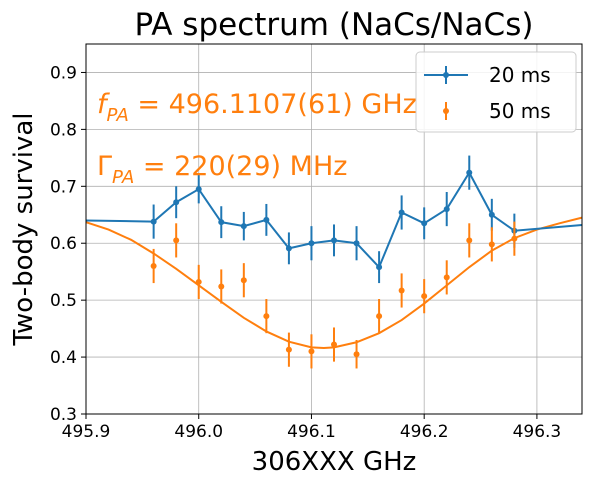 The width and height of the screenshot is (592, 487). Describe the element at coordinates (104, 166) in the screenshot. I see `gamma-symbol: Γ` at that location.